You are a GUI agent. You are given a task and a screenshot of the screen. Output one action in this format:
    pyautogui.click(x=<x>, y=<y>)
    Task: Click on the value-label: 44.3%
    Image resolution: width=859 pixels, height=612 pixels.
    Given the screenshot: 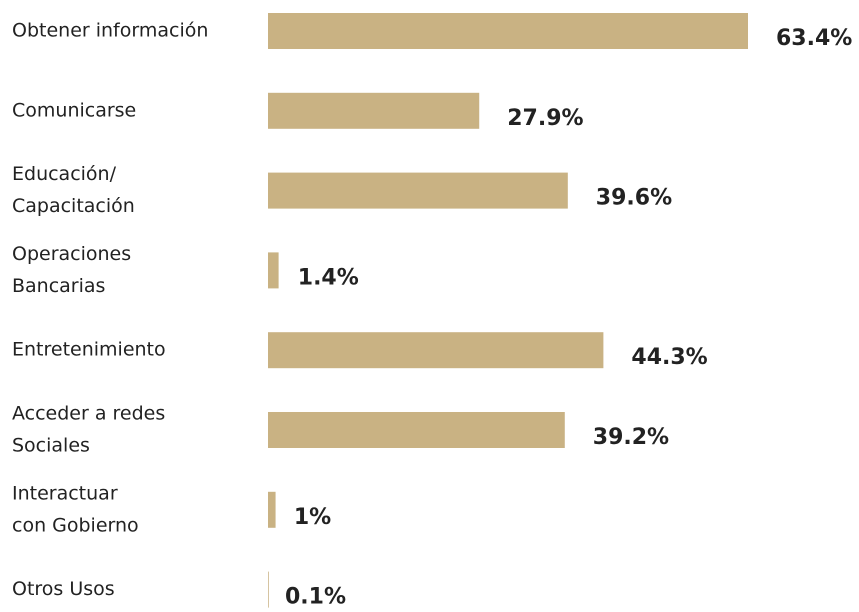 What is the action you would take?
    pyautogui.click(x=669, y=357)
    